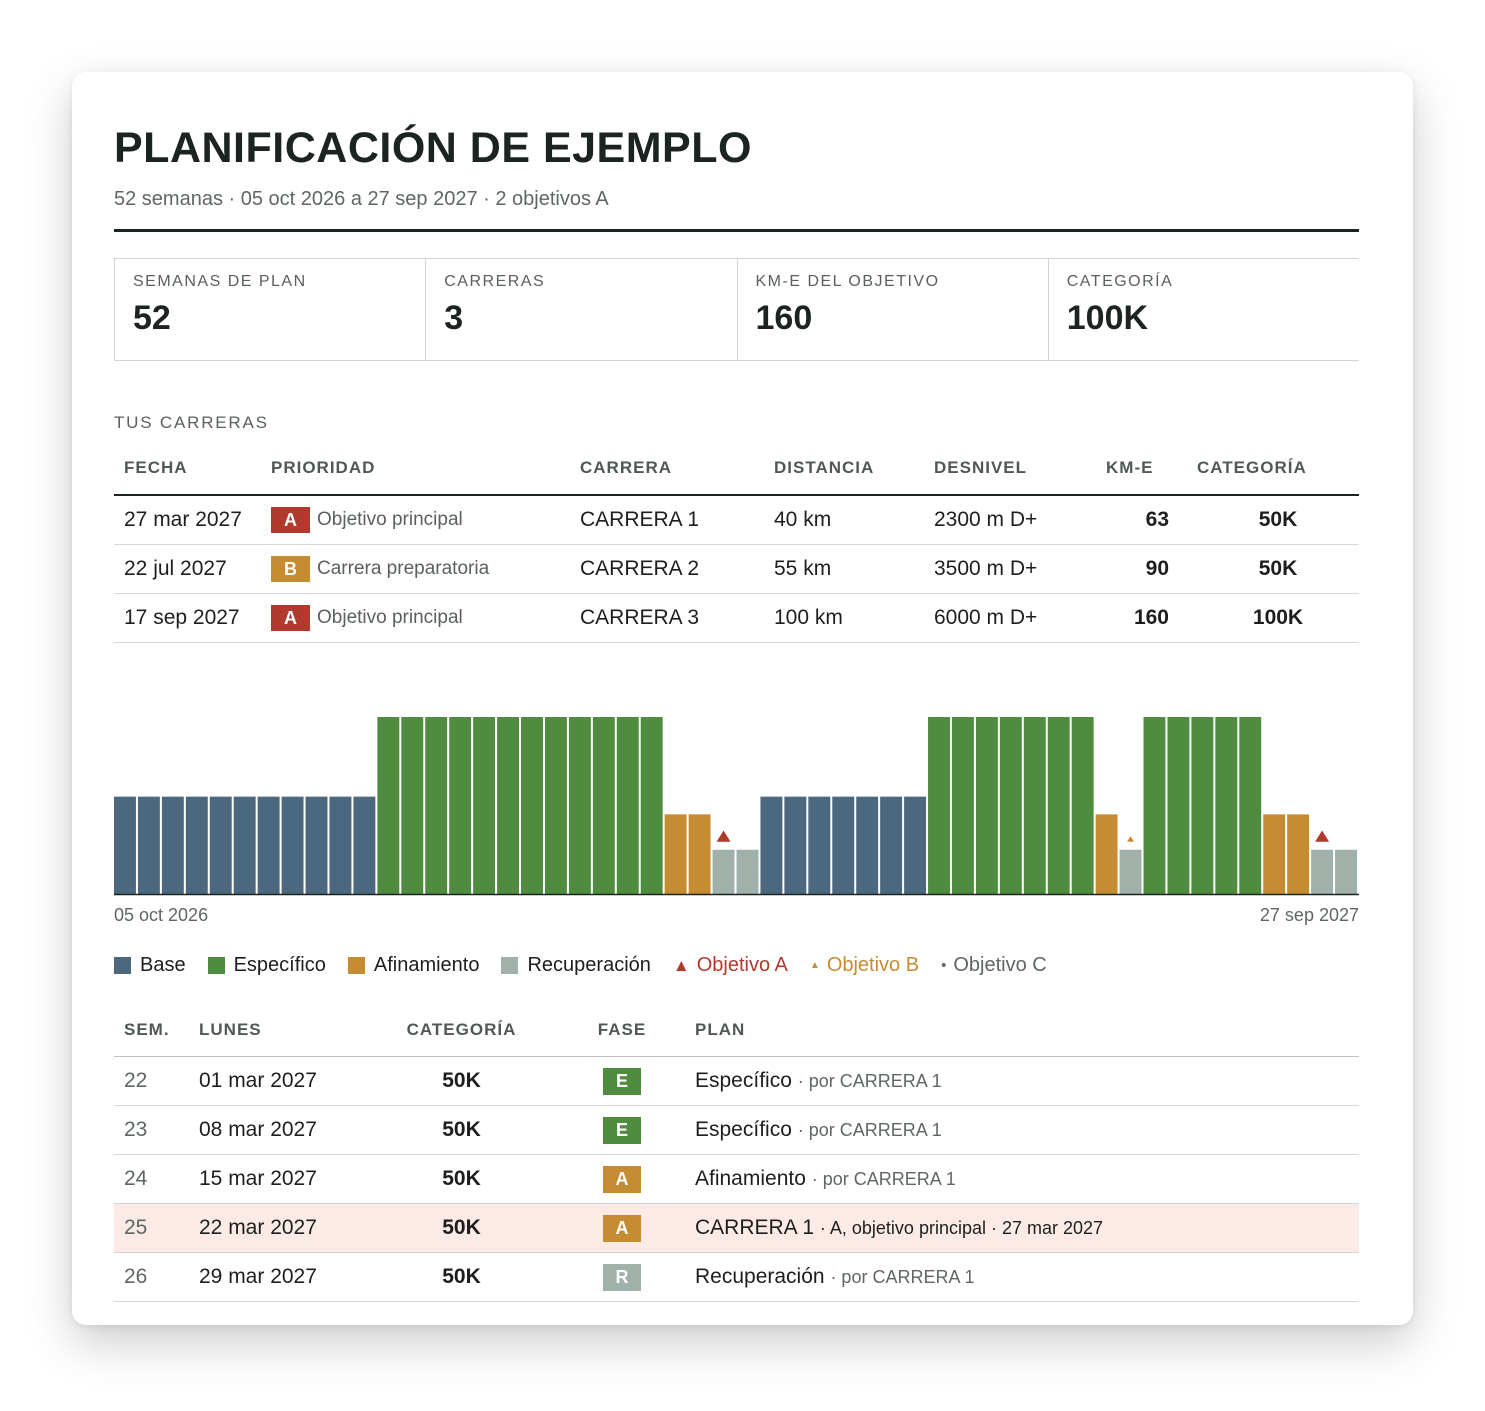 The image size is (1485, 1411). Describe the element at coordinates (187, 569) in the screenshot. I see `race-date: 22 jul 2027` at that location.